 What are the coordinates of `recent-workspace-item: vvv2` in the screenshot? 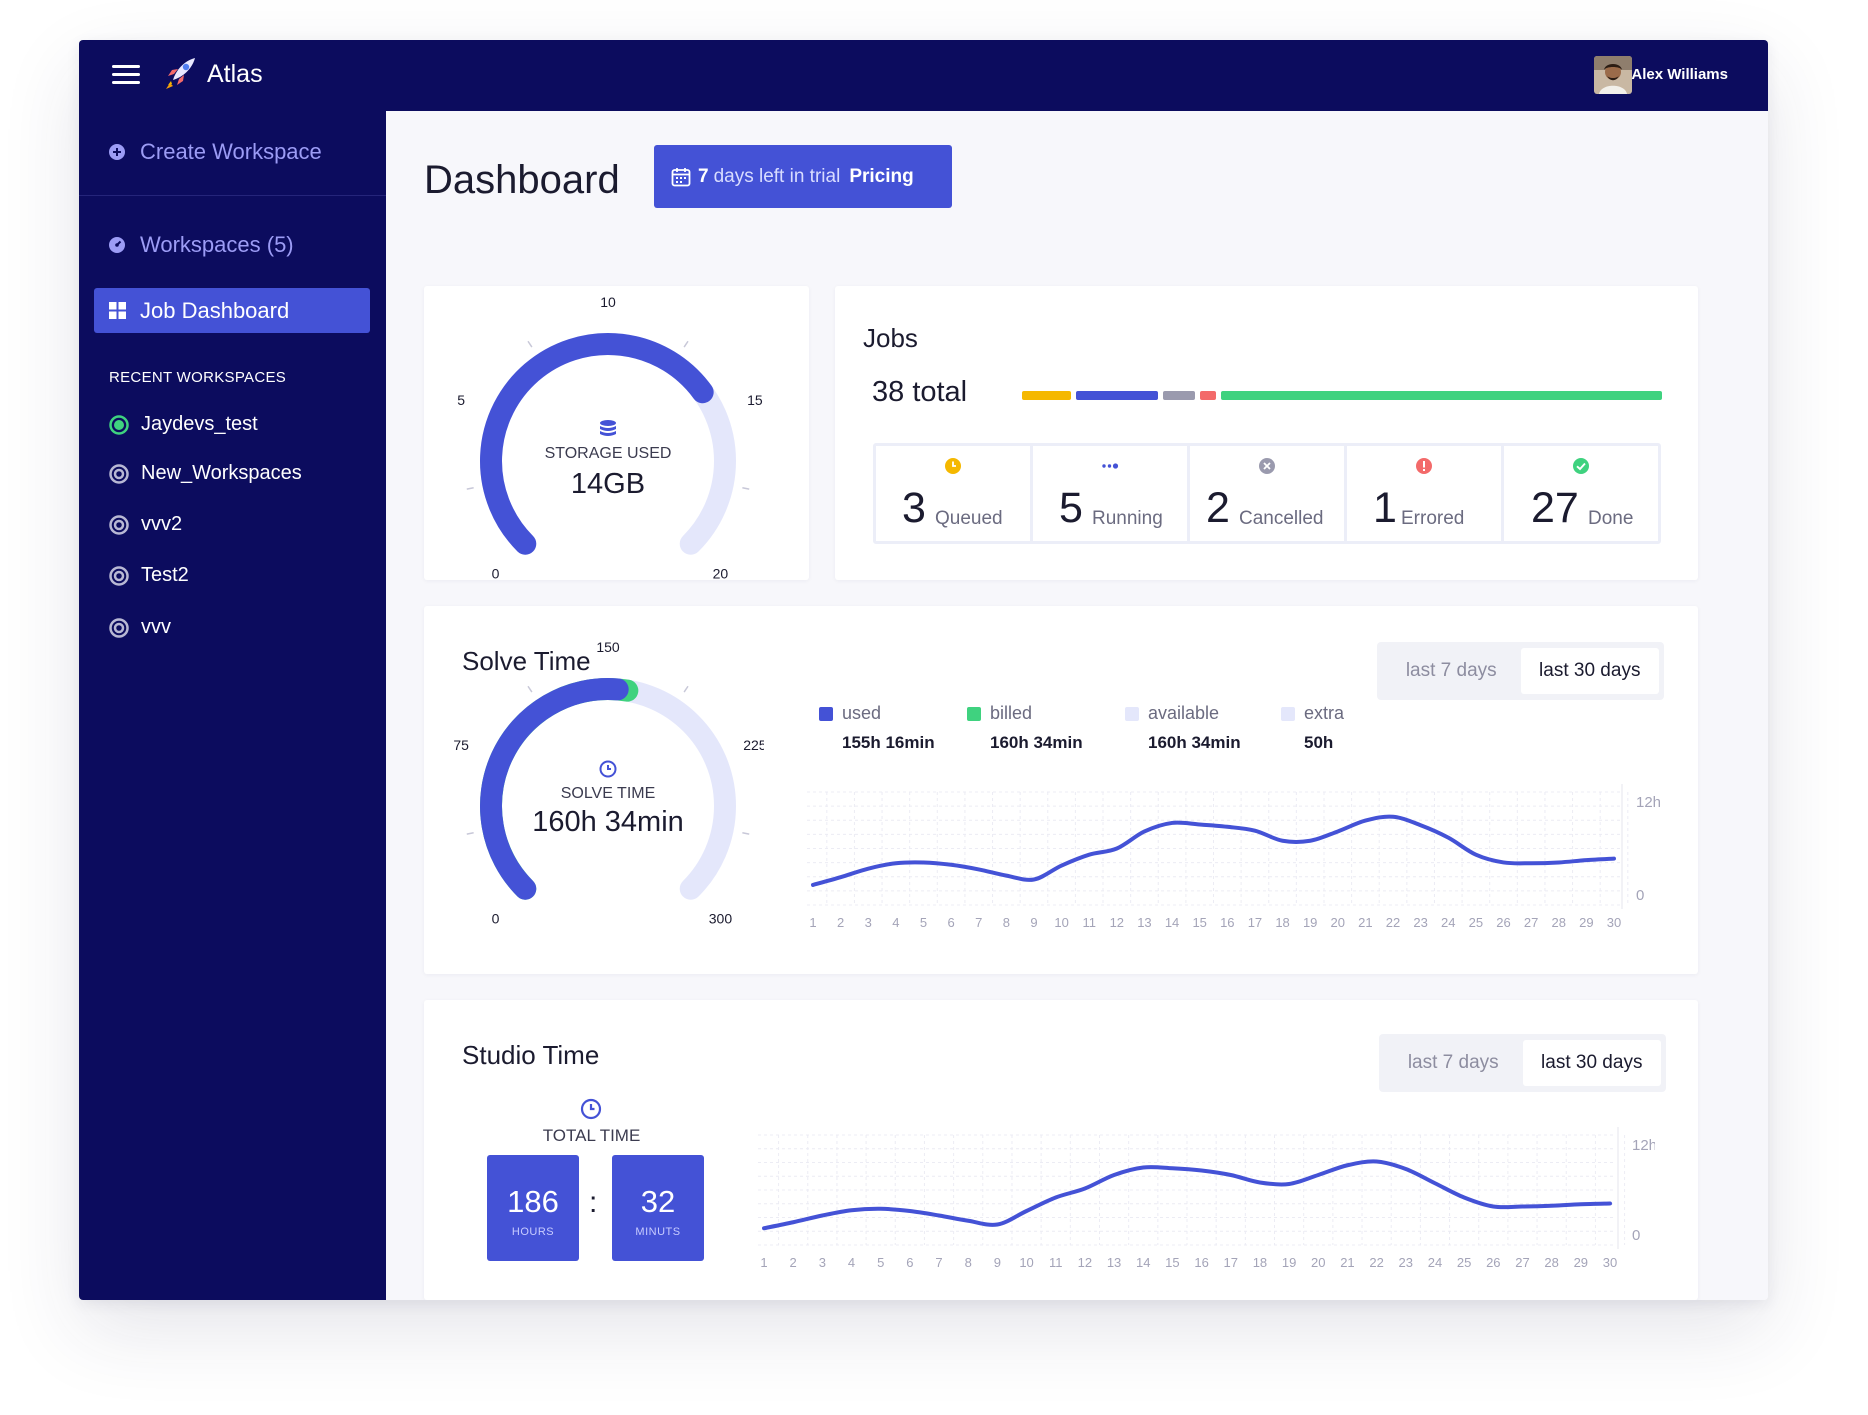 It's located at (145, 524).